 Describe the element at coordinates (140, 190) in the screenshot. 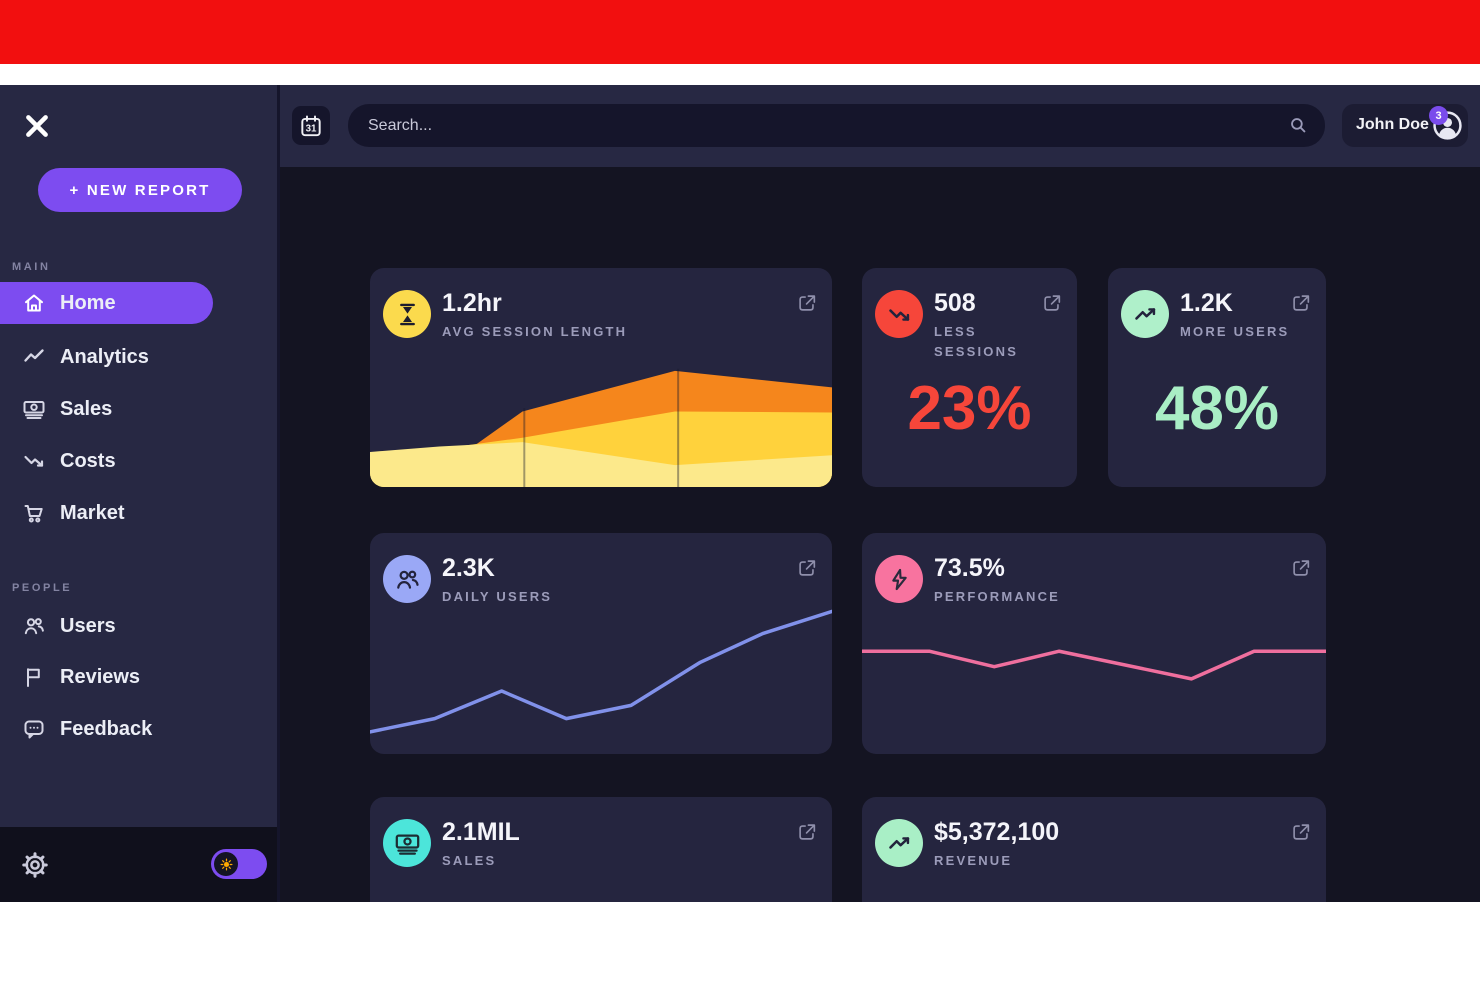

I see `new-report-button: + NEW REPORT` at that location.